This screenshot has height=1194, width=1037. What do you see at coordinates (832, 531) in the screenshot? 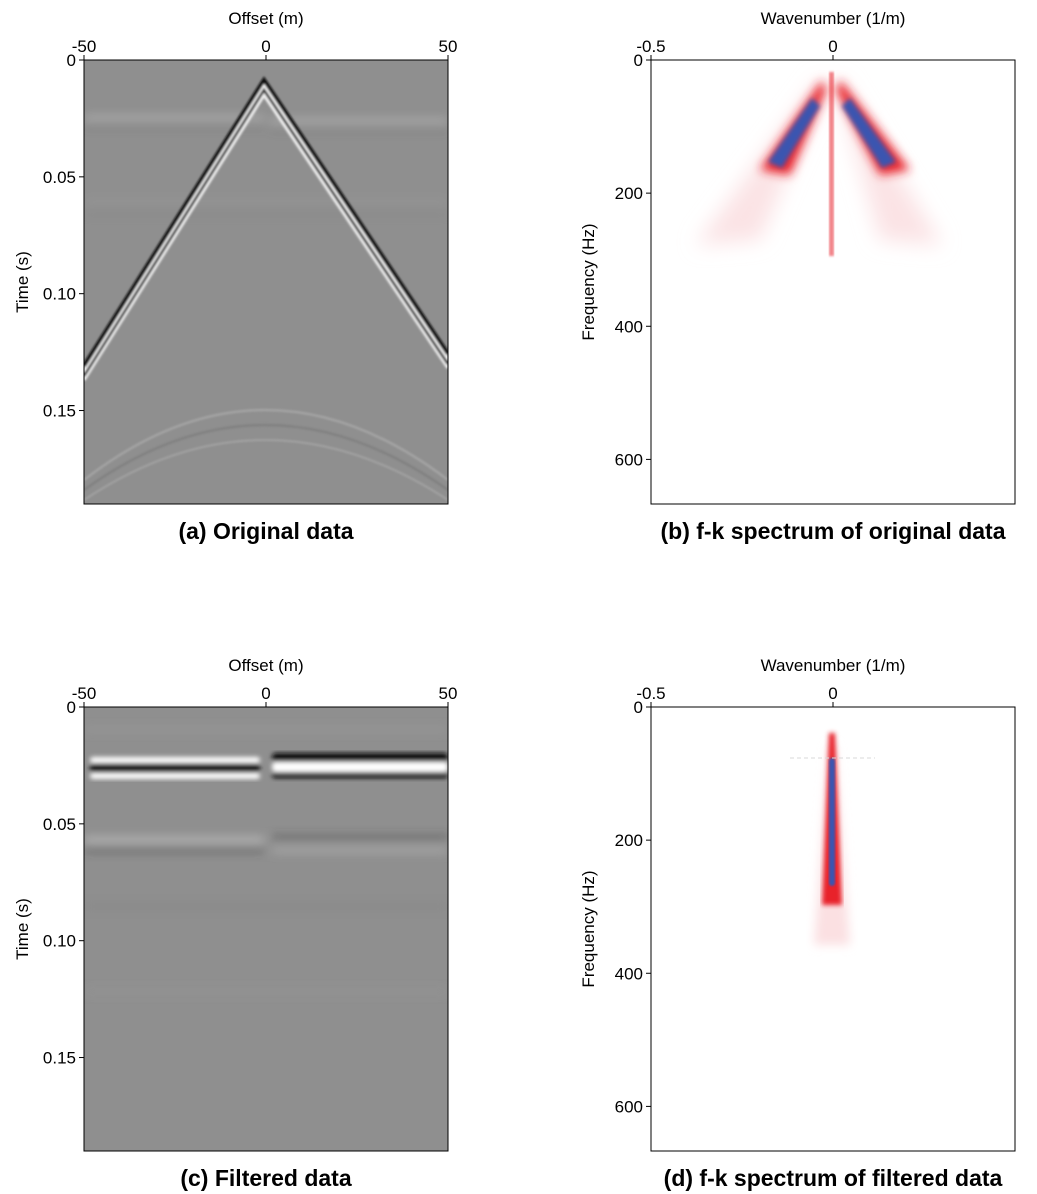
I see `panel-b-caption: (b) f-k spectrum of original data` at bounding box center [832, 531].